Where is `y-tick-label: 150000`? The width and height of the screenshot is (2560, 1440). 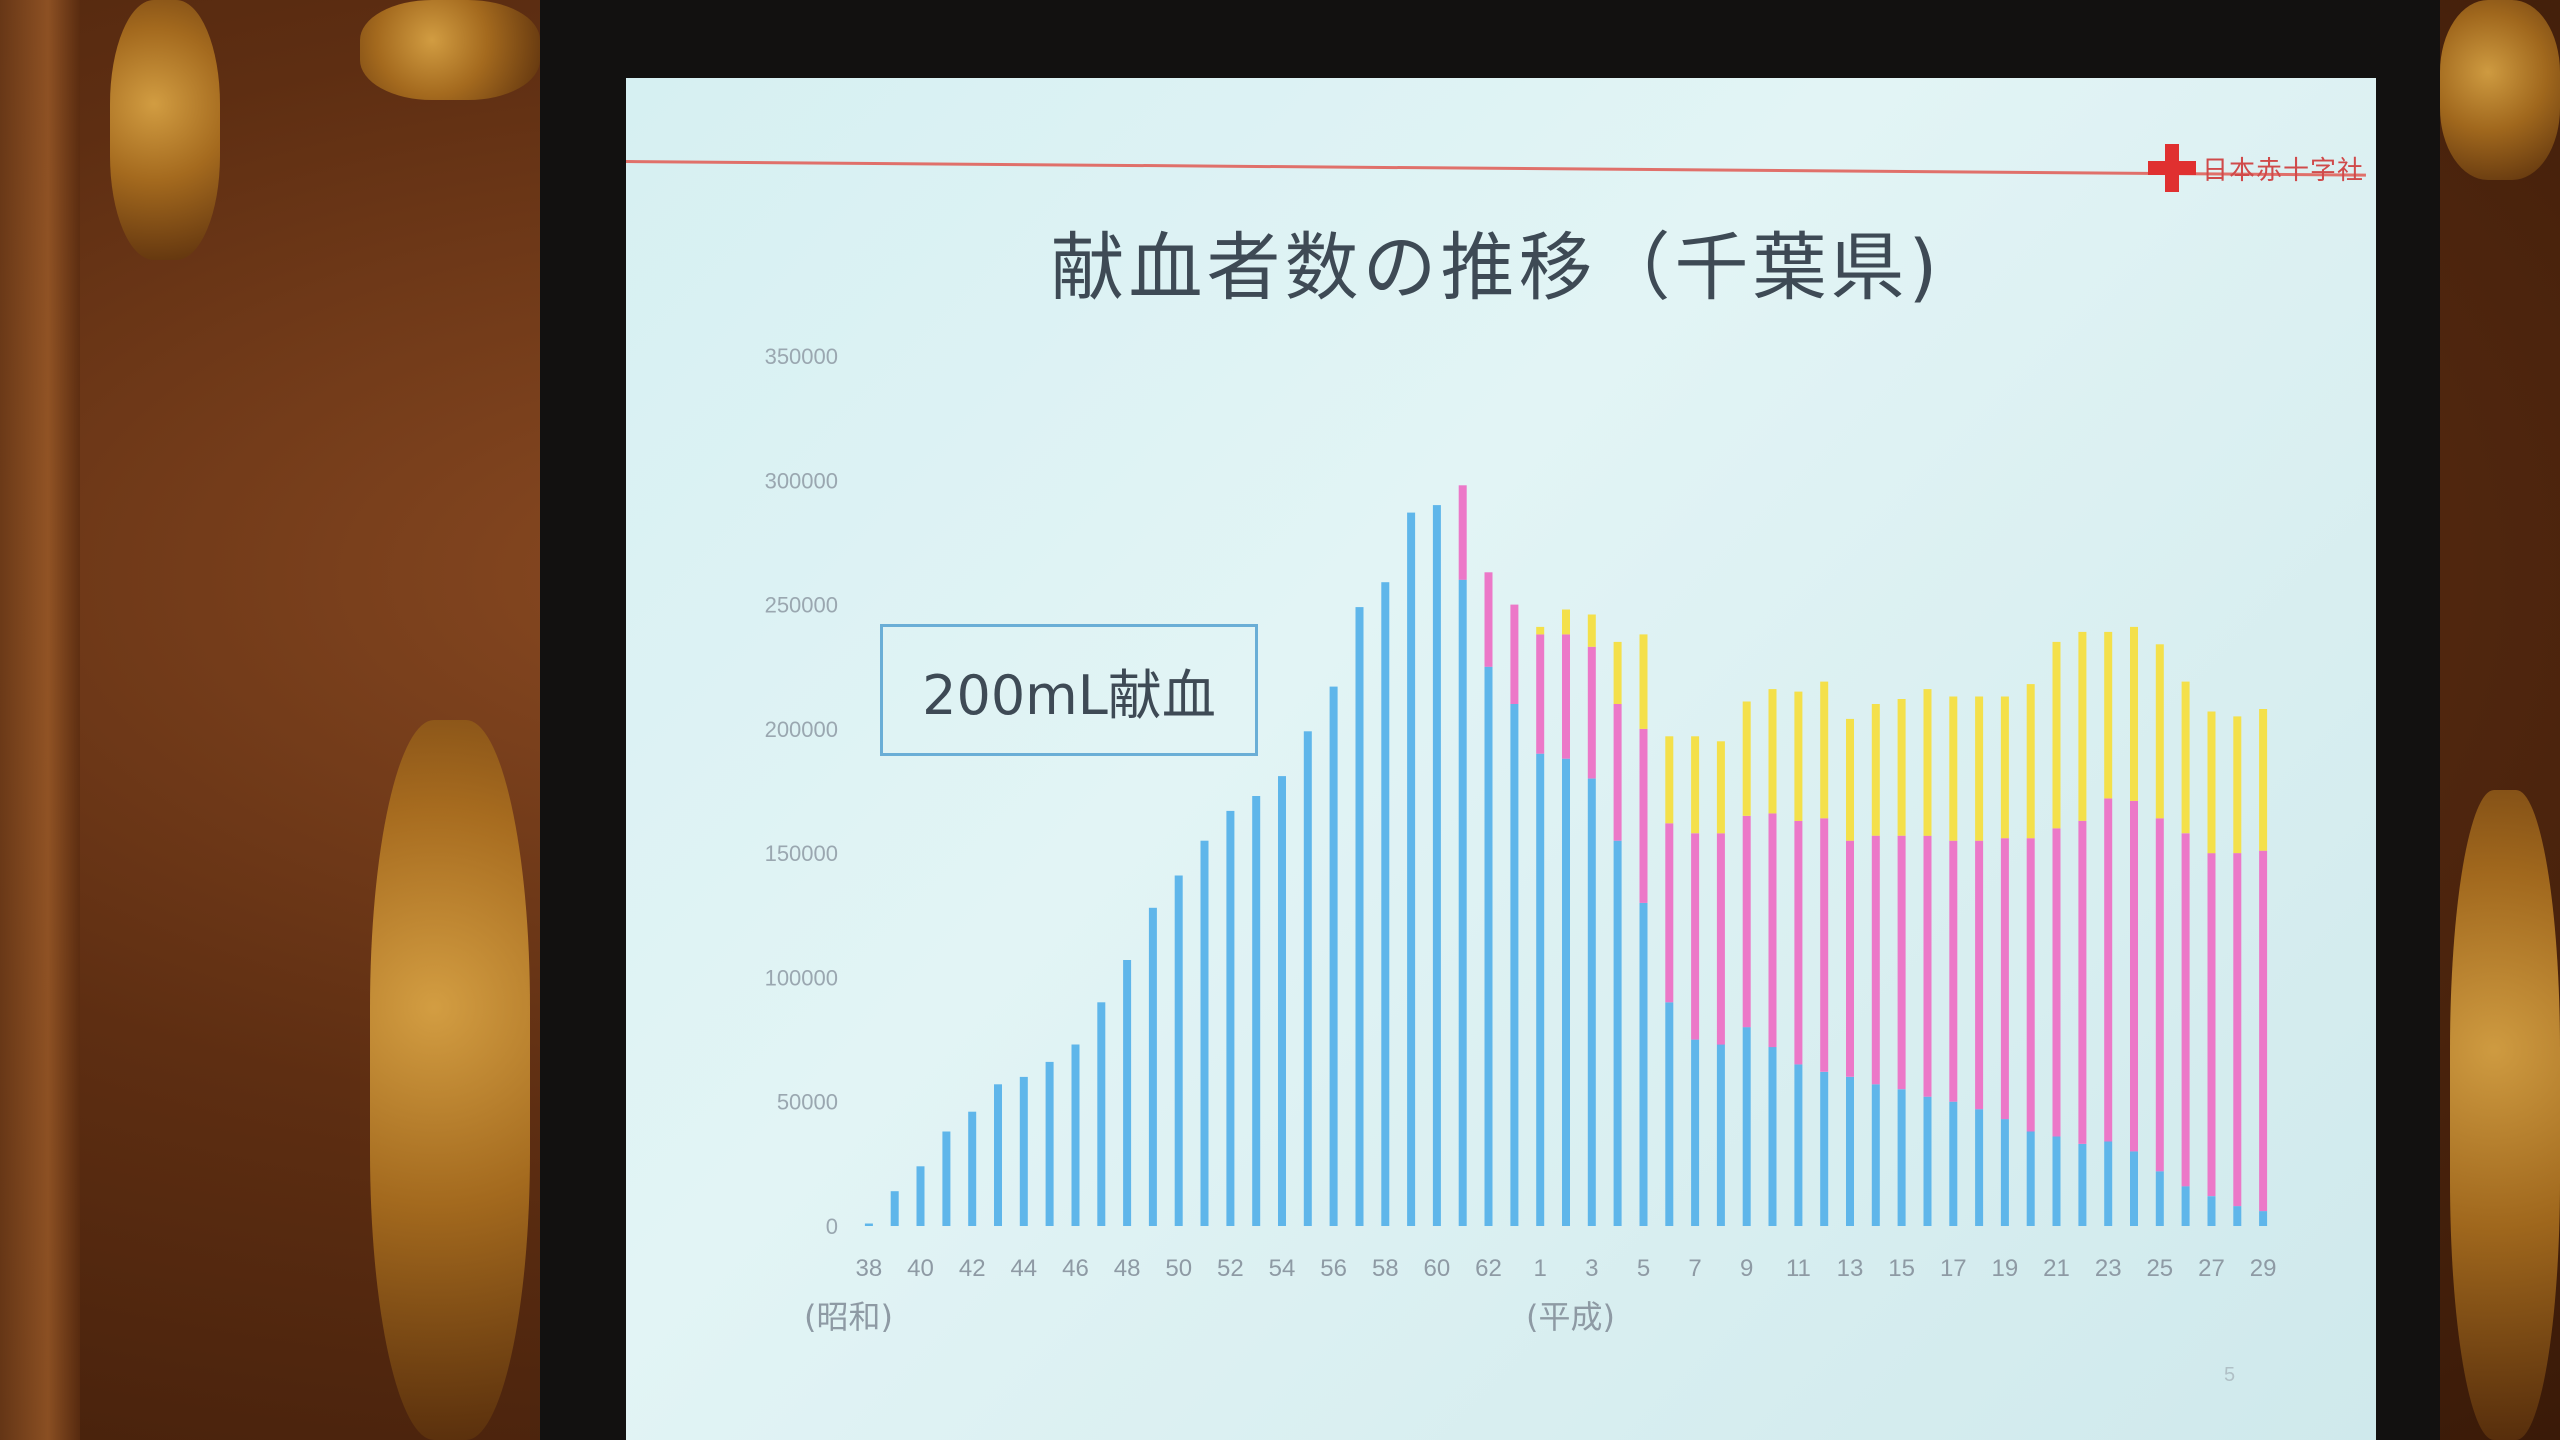 y-tick-label: 150000 is located at coordinates (801, 853).